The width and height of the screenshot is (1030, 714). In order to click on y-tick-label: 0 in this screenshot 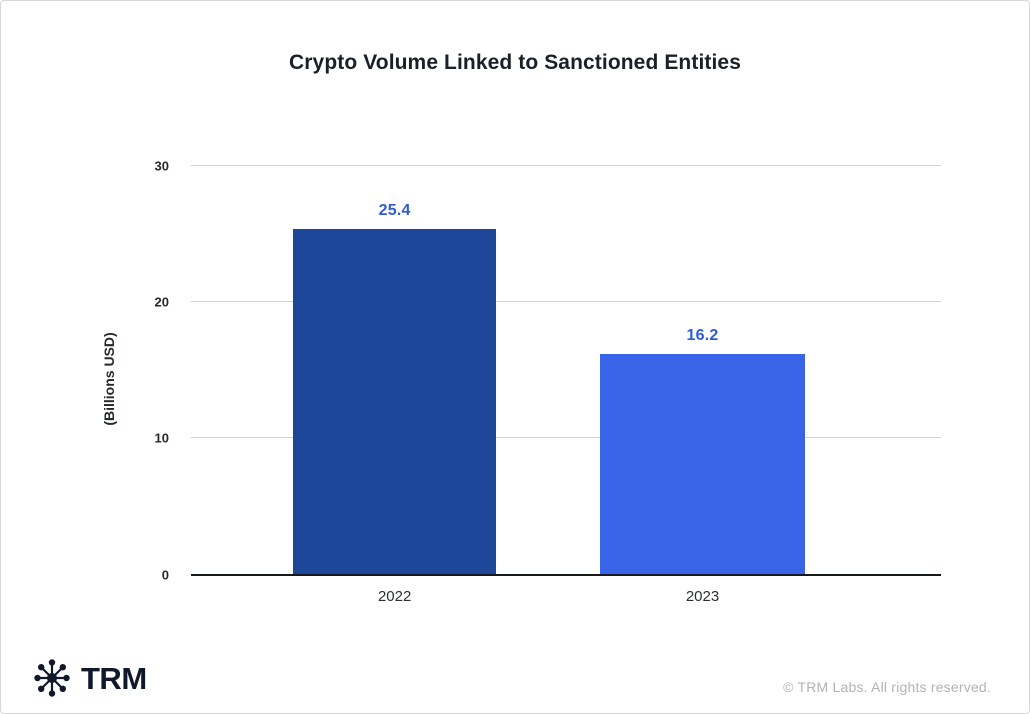, I will do `click(165, 575)`.